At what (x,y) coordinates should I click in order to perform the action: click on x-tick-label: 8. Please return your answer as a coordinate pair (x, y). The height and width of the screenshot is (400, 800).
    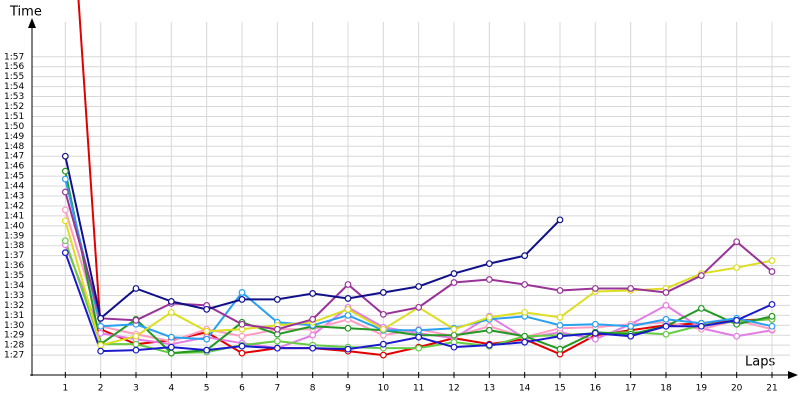
    Looking at the image, I should click on (313, 389).